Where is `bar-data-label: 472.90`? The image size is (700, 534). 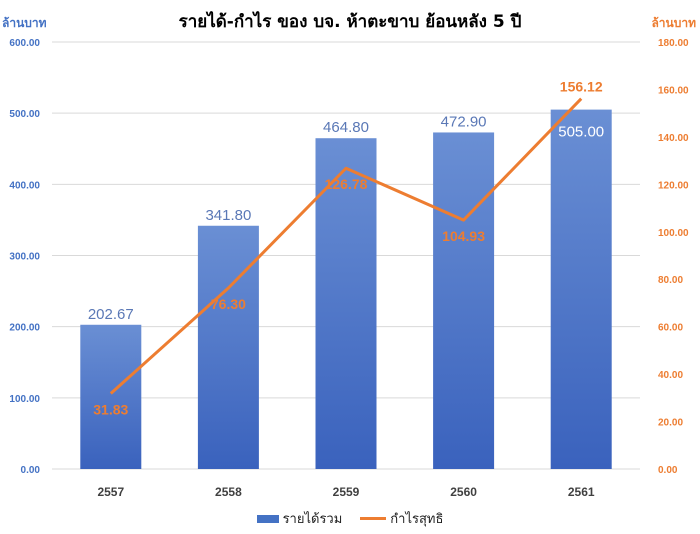
bar-data-label: 472.90 is located at coordinates (464, 121).